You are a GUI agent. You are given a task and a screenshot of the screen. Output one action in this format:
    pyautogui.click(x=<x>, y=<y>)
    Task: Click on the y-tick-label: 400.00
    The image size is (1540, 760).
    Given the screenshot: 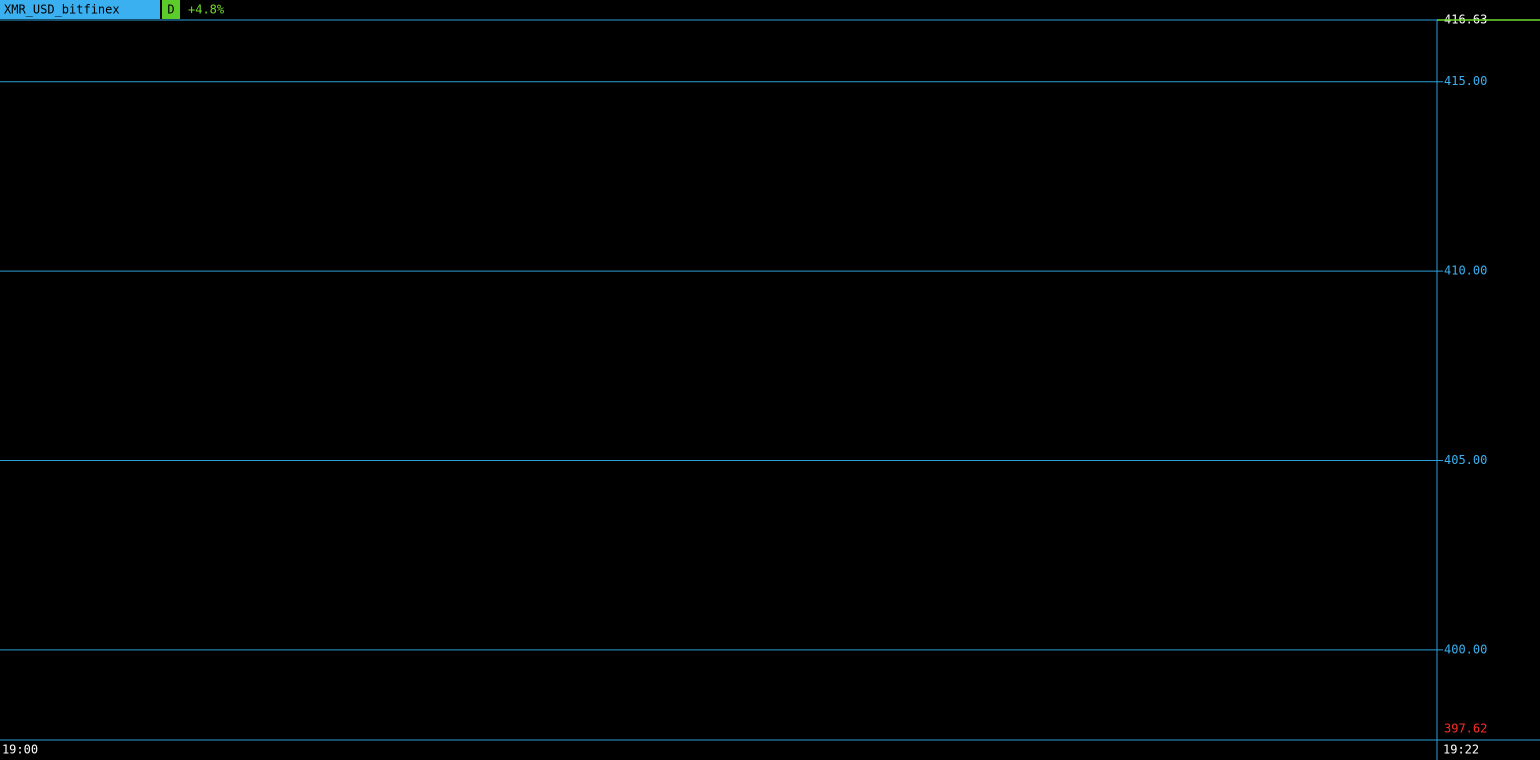 What is the action you would take?
    pyautogui.click(x=1465, y=649)
    